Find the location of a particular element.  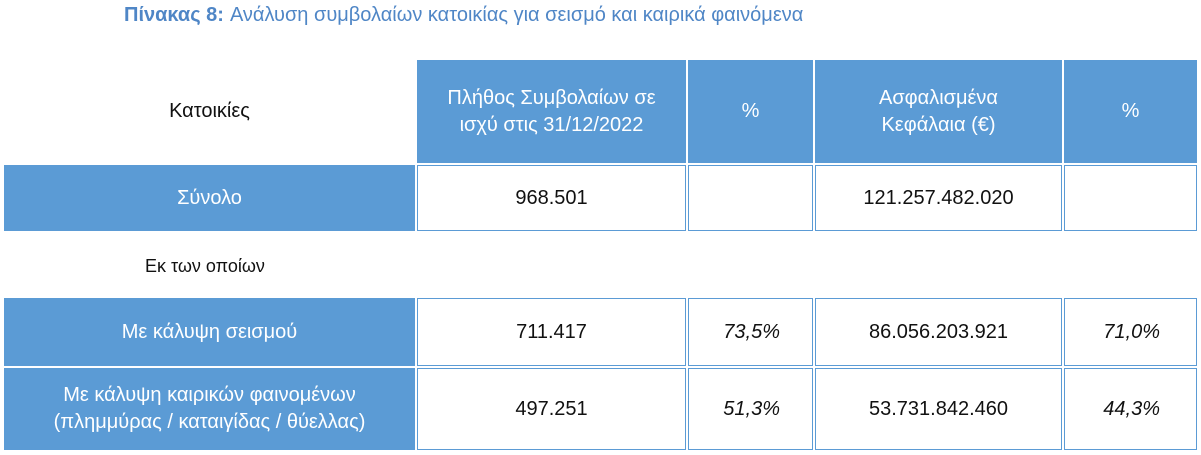

value-cell: 86.056.203.921 is located at coordinates (938, 332).